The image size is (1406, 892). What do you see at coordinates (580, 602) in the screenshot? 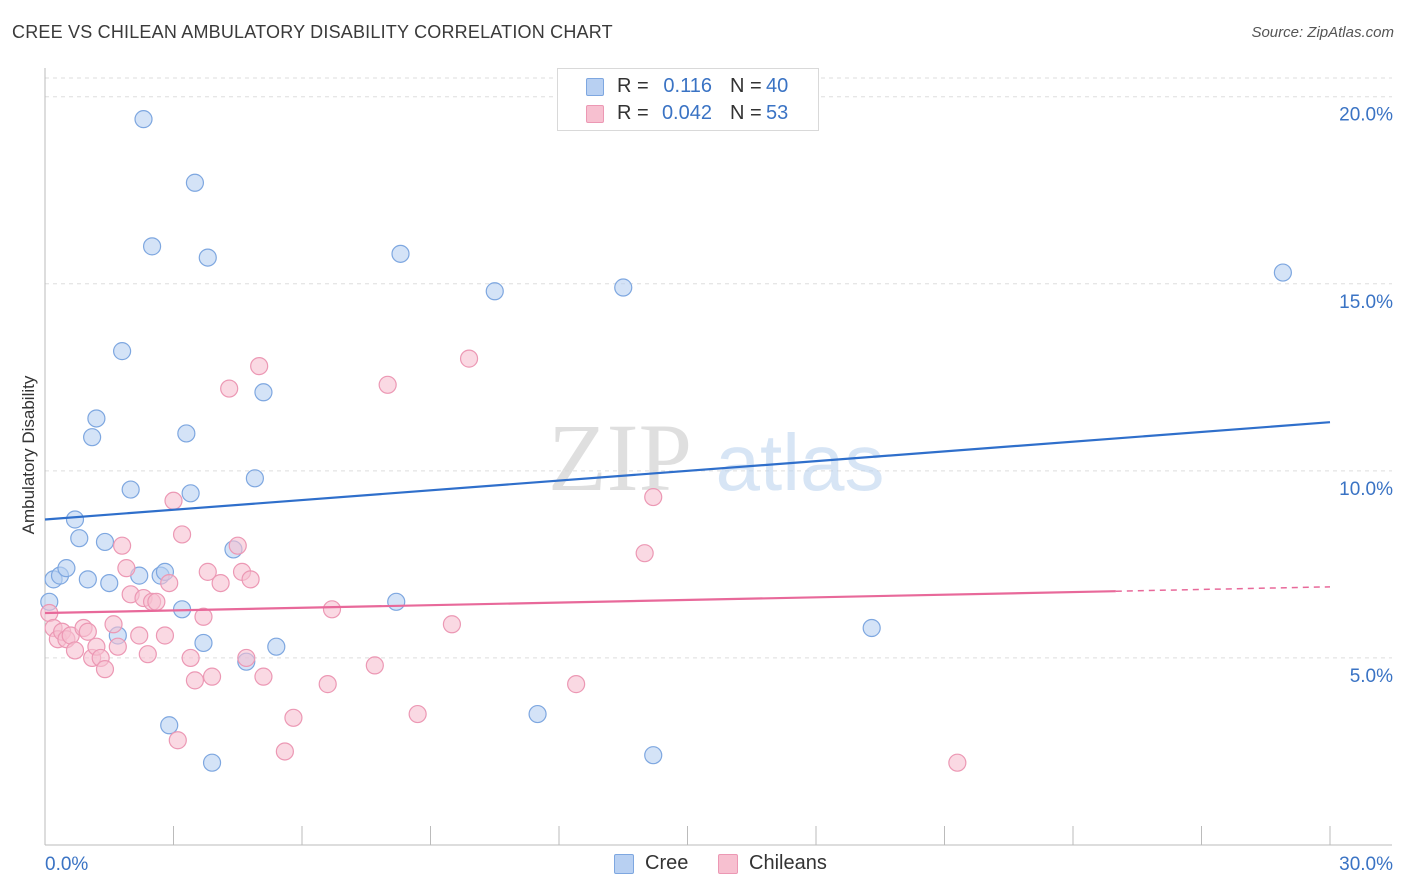
I see `trend-line-chileans` at bounding box center [580, 602].